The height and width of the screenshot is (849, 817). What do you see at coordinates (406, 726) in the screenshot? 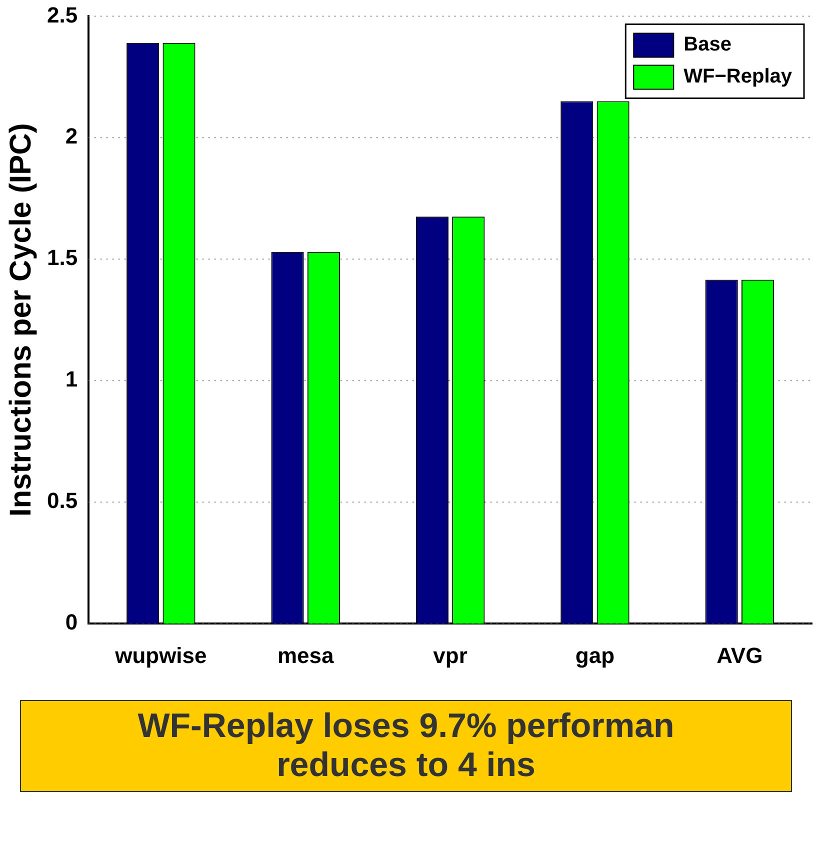
I see `text: WF-Replay loses 9.7% performan` at bounding box center [406, 726].